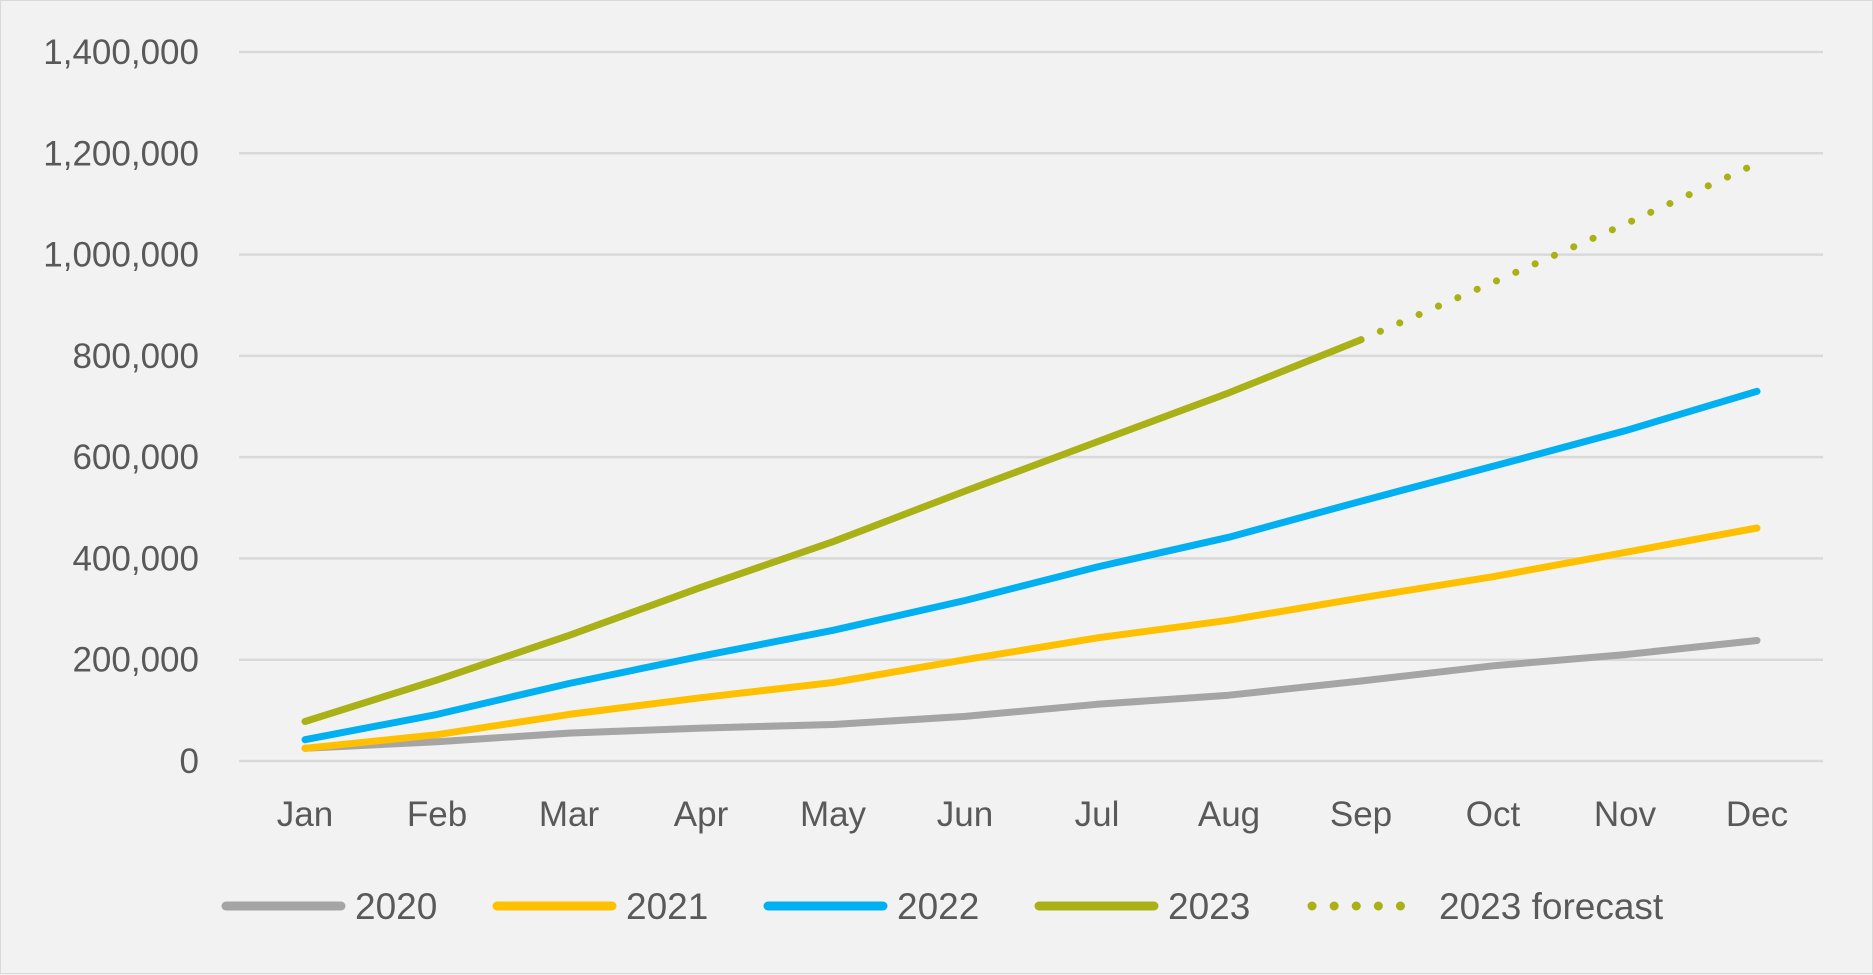  I want to click on series-line-2023-forecast, so click(1559, 251).